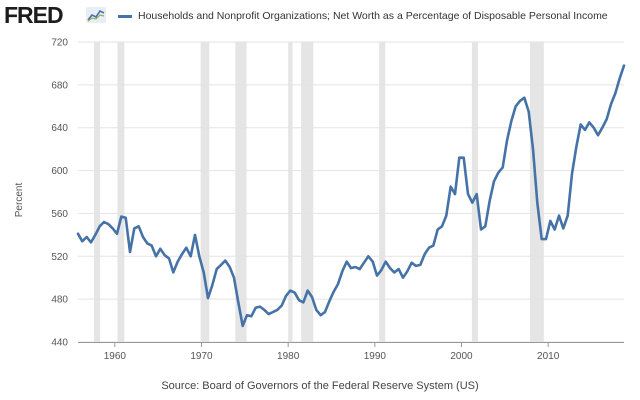 The height and width of the screenshot is (400, 640). Describe the element at coordinates (288, 356) in the screenshot. I see `x-tick-label-1980: 1980` at that location.